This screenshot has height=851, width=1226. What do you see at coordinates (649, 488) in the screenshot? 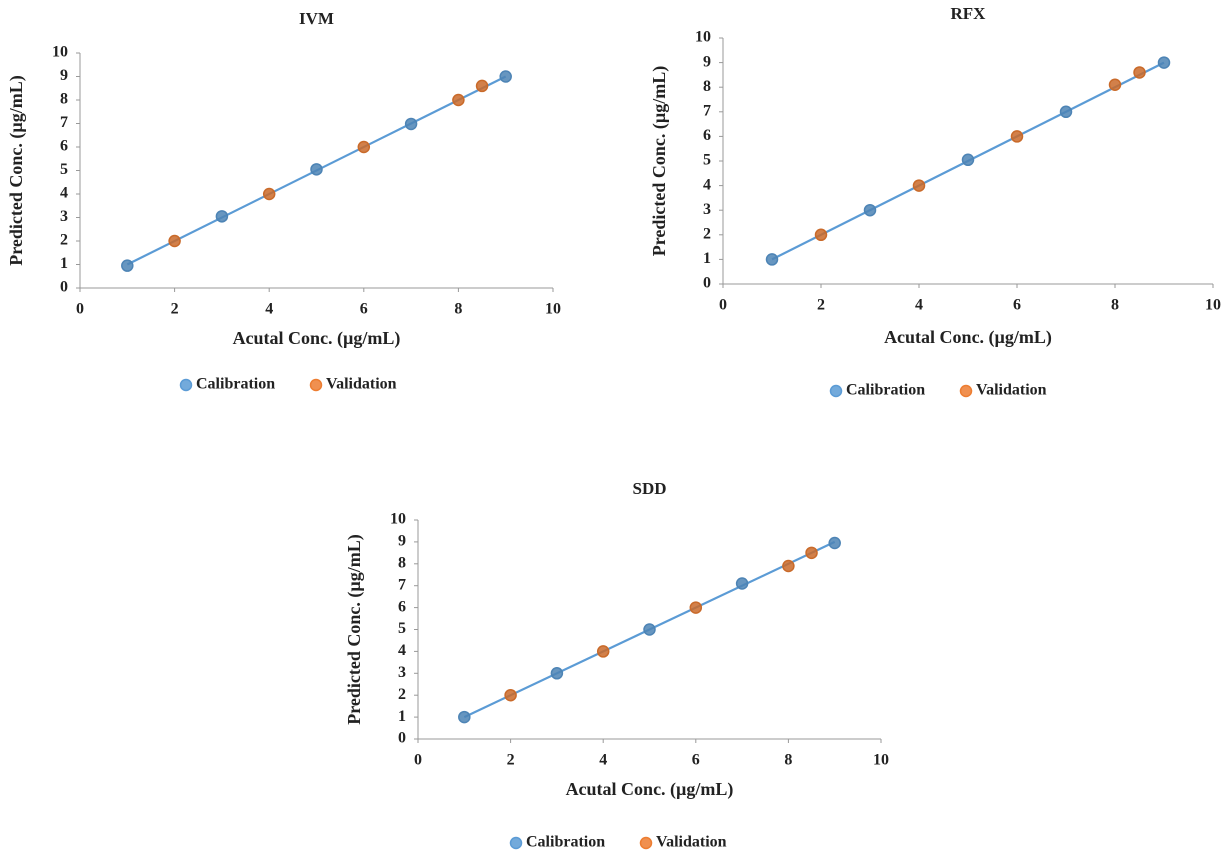
I see `chart-title: SDD` at bounding box center [649, 488].